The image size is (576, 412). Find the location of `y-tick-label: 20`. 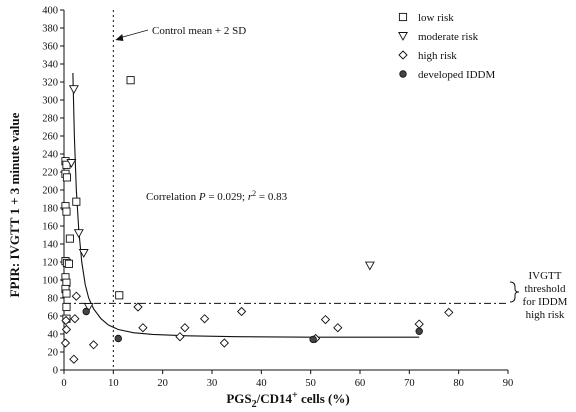

y-tick-label: 20 is located at coordinates (53, 353).